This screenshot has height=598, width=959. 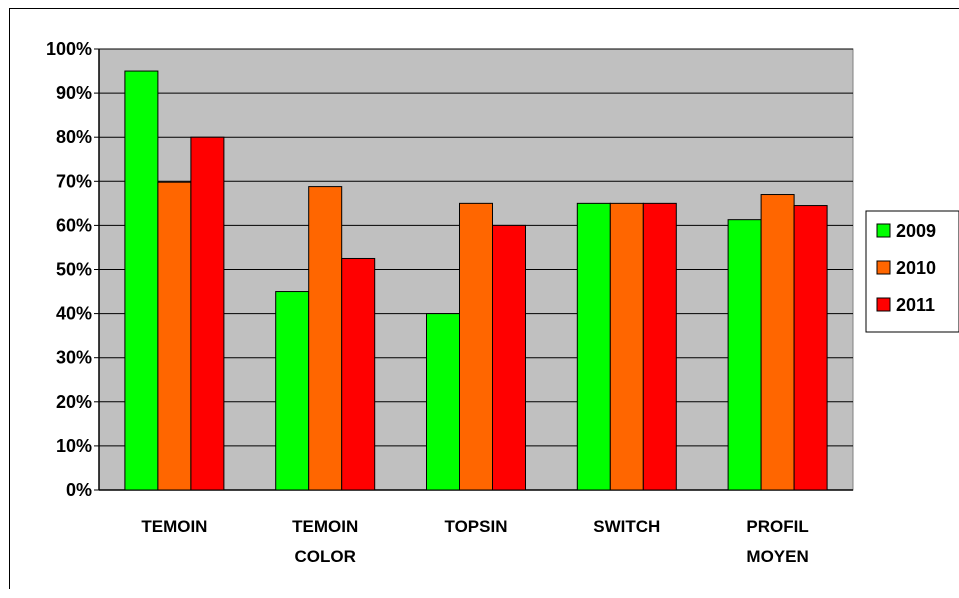 What do you see at coordinates (626, 526) in the screenshot?
I see `x-category-label: SWITCH` at bounding box center [626, 526].